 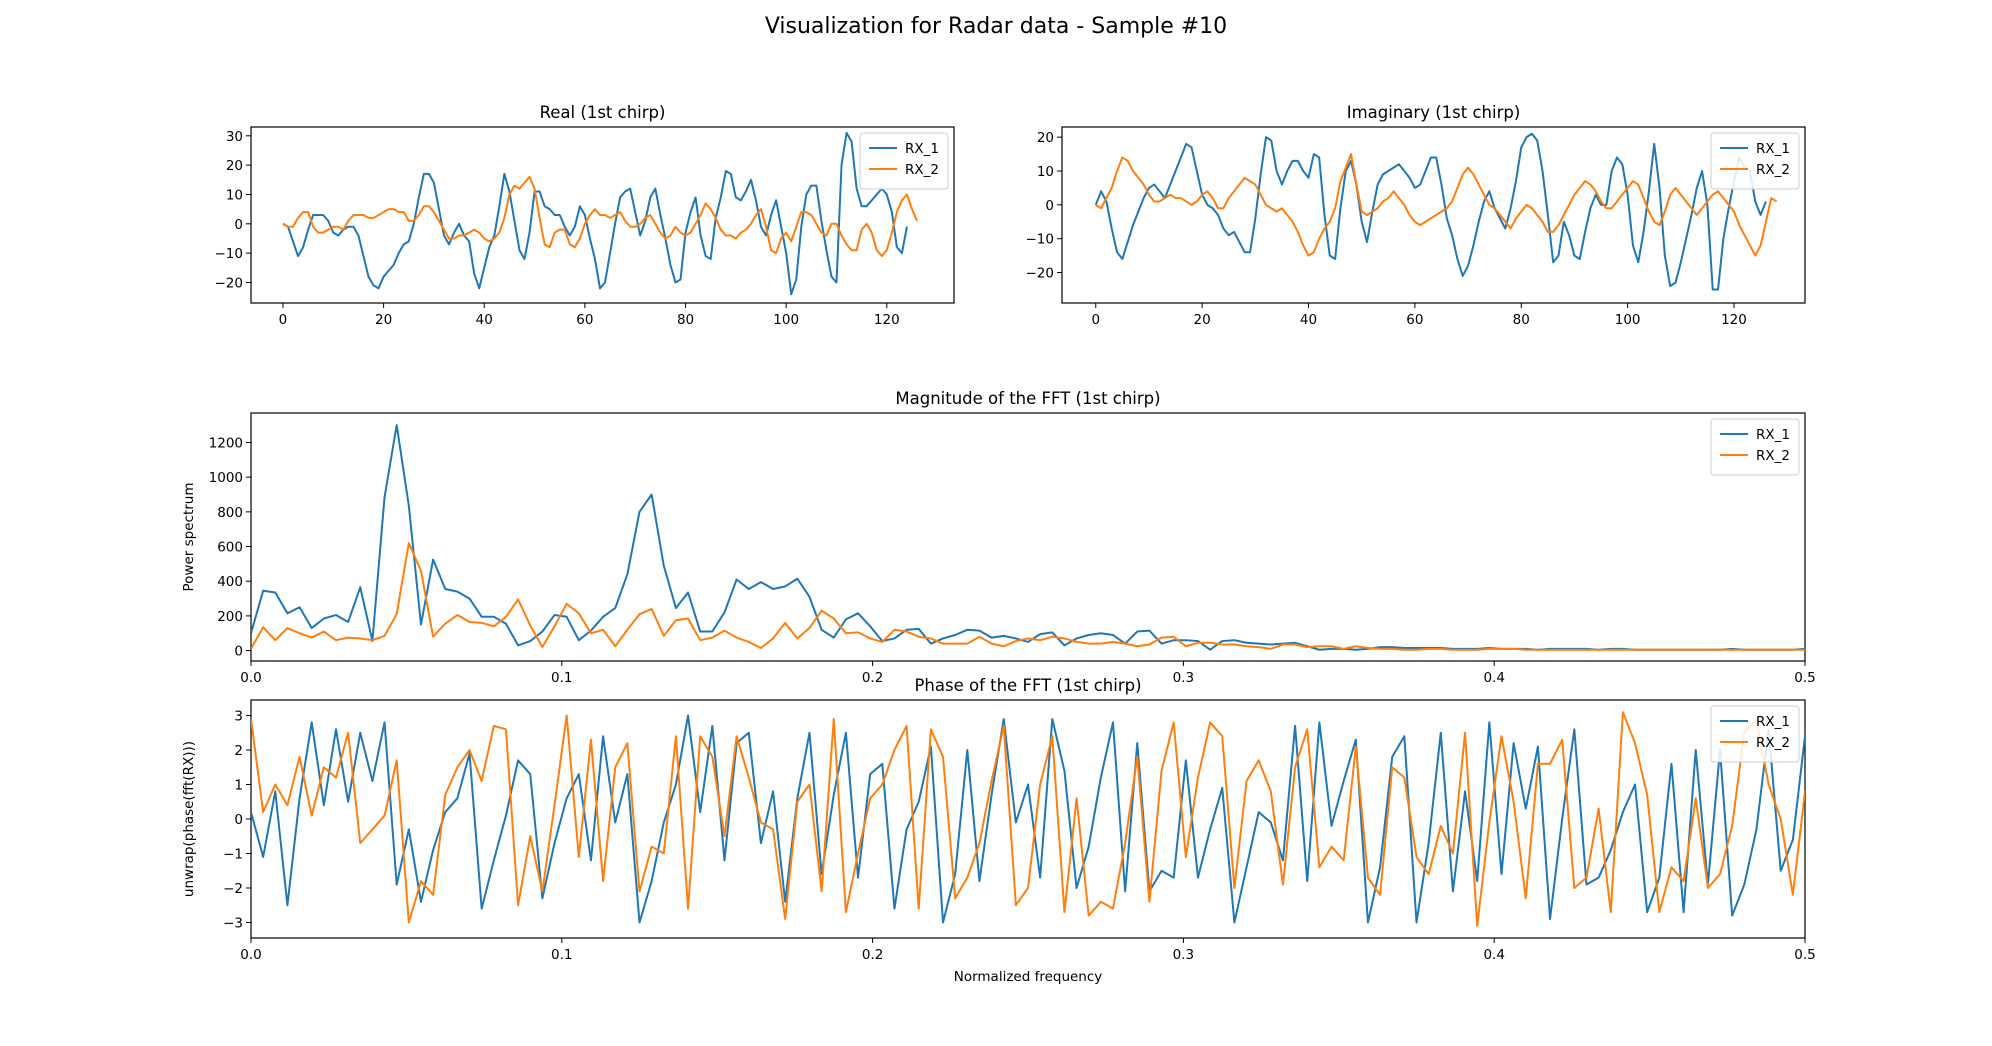 What do you see at coordinates (922, 170) in the screenshot?
I see `real-legend-label: RX_2` at bounding box center [922, 170].